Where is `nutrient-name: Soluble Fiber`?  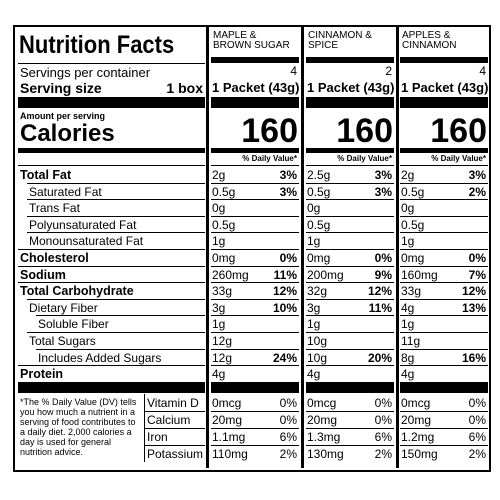 nutrient-name: Soluble Fiber is located at coordinates (73, 324).